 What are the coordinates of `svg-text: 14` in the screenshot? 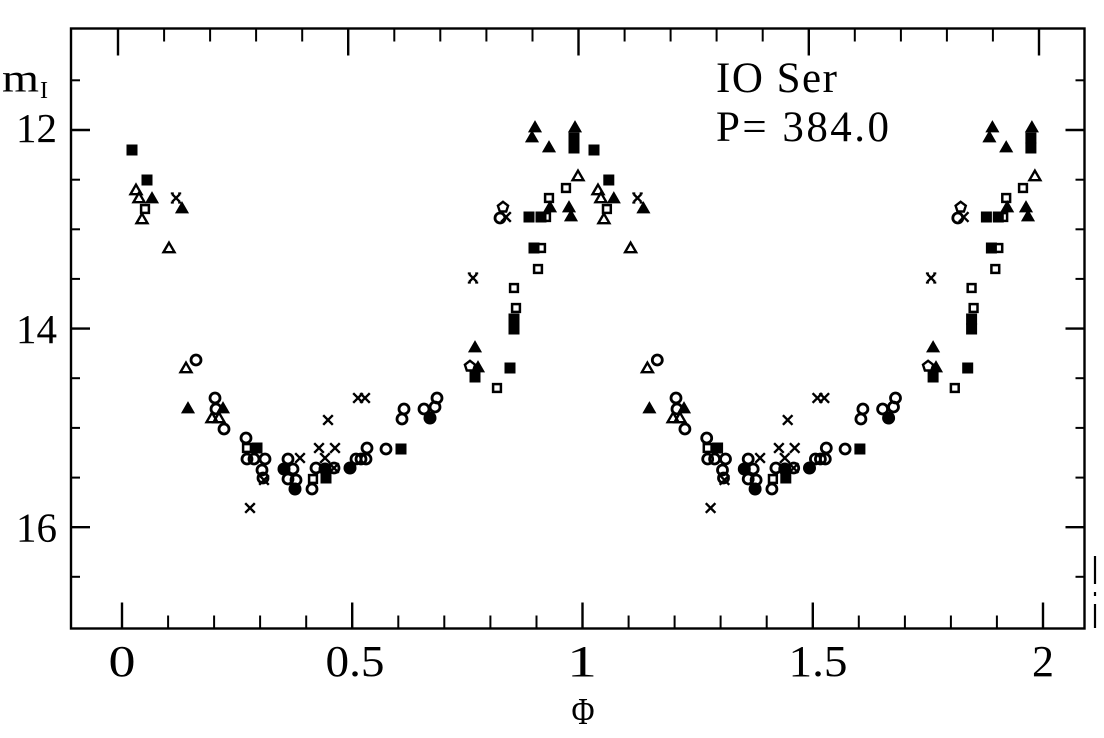 It's located at (36, 329).